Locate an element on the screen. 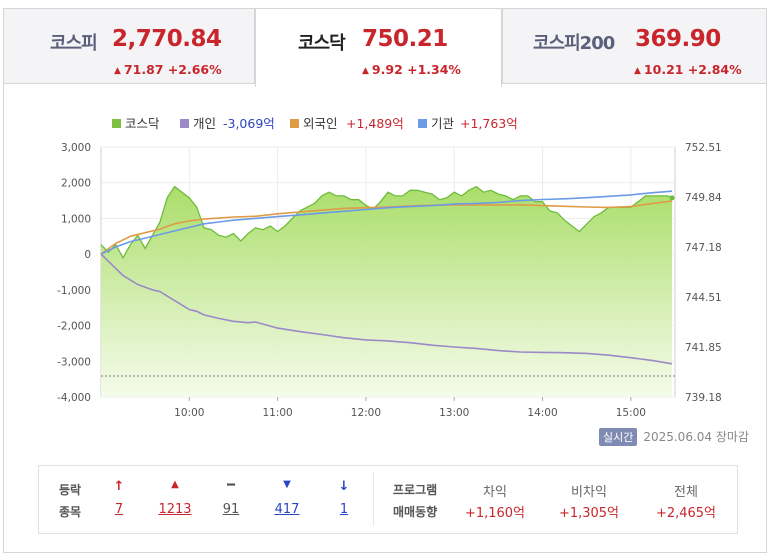 The height and width of the screenshot is (554, 769). tab-kosdaq: 코스닥 750.21 ▲ 9.92 +1.34% is located at coordinates (378, 47).